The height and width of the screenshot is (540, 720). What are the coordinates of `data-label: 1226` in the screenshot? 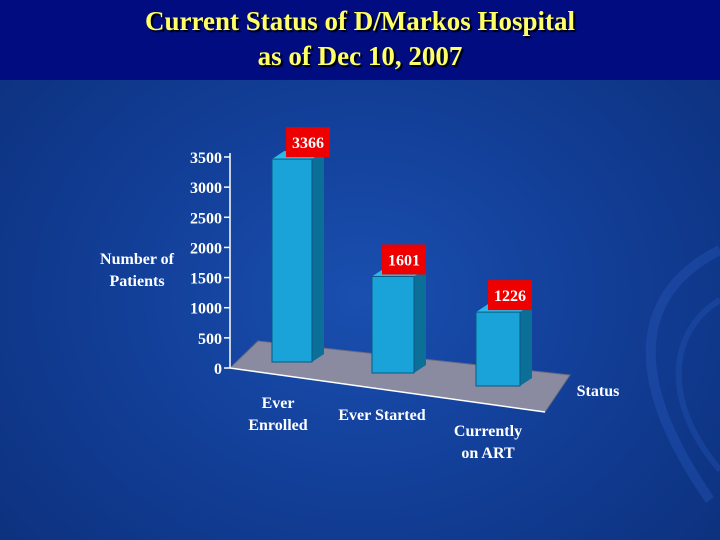 It's located at (510, 296).